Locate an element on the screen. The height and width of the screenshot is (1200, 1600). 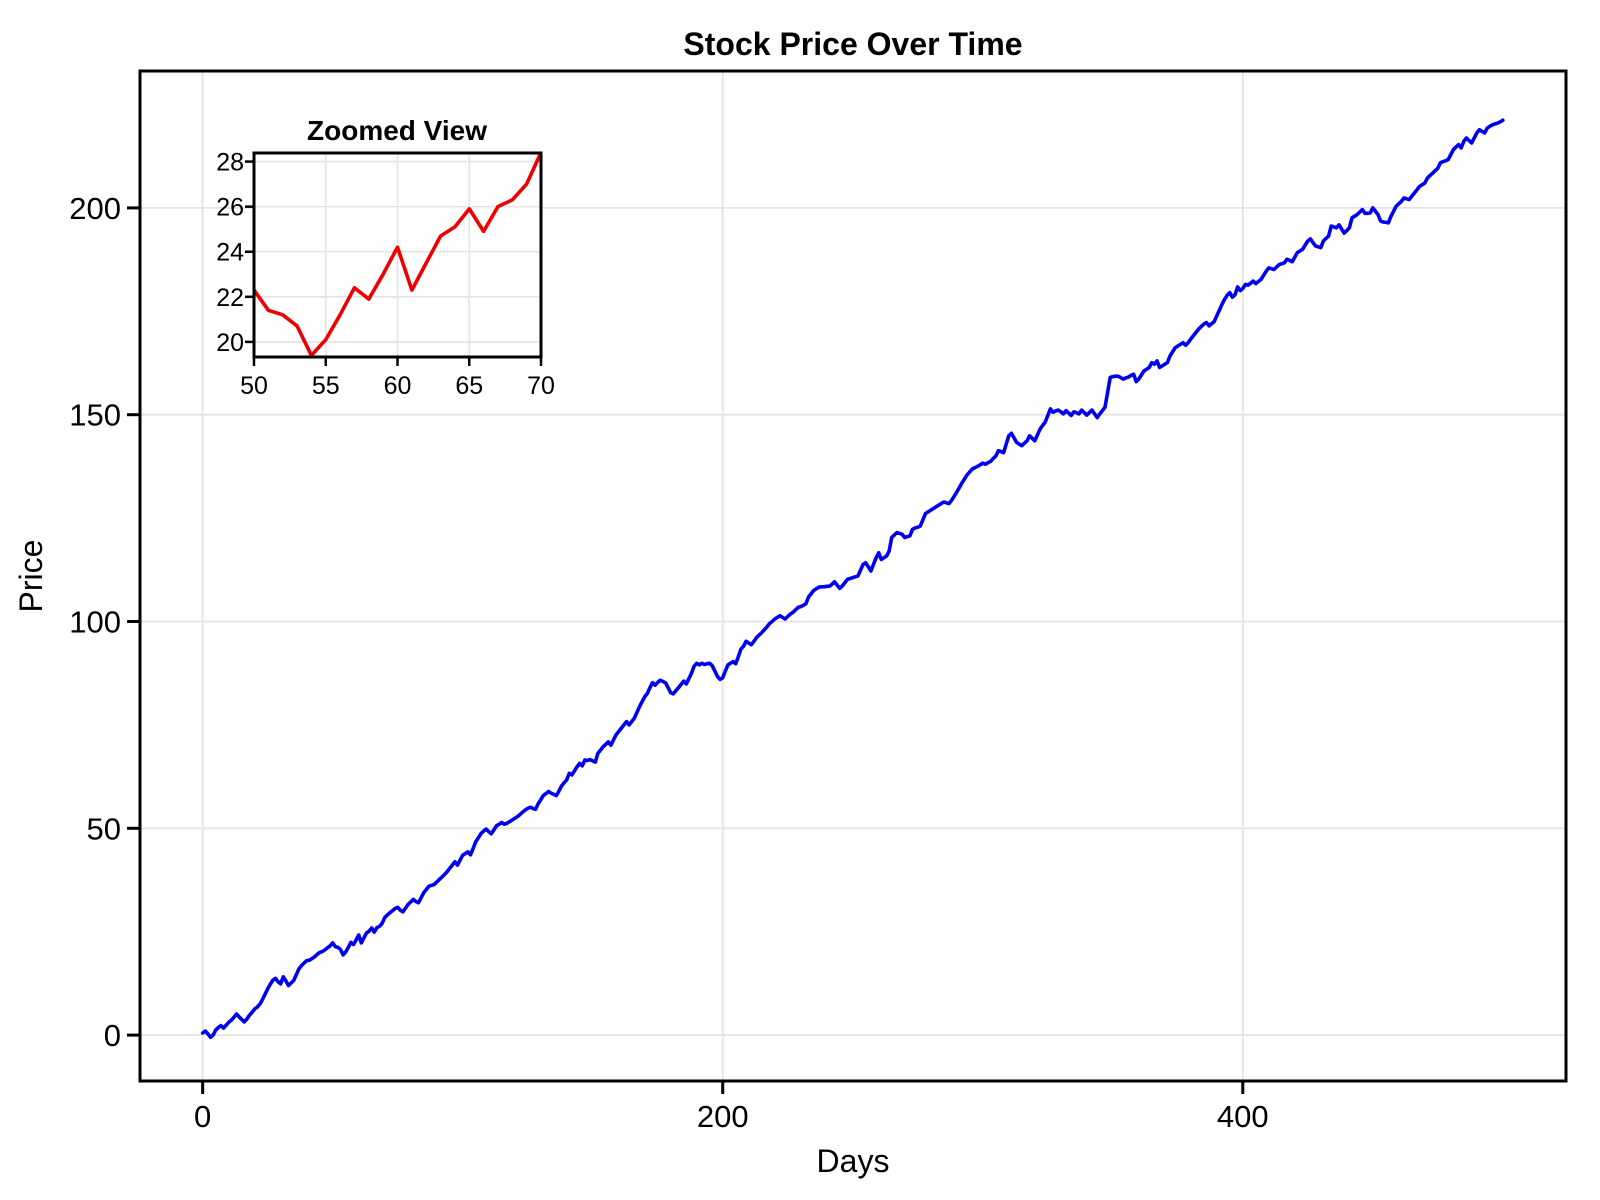
inset-y-tick-label-20: 20 is located at coordinates (230, 343).